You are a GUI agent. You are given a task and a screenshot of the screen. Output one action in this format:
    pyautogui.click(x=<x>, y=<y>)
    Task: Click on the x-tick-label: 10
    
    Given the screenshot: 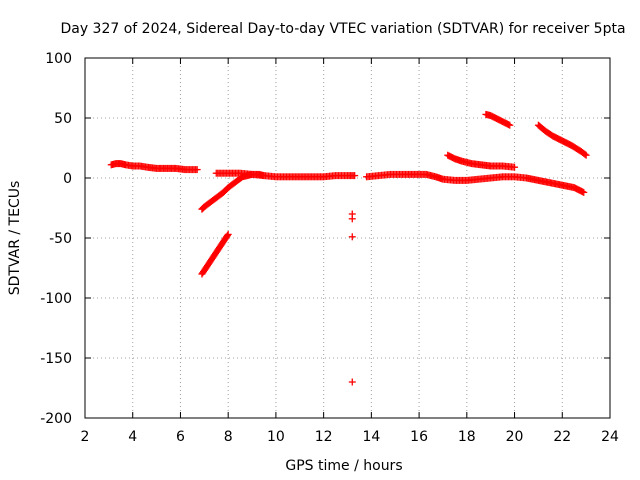 What is the action you would take?
    pyautogui.click(x=276, y=437)
    